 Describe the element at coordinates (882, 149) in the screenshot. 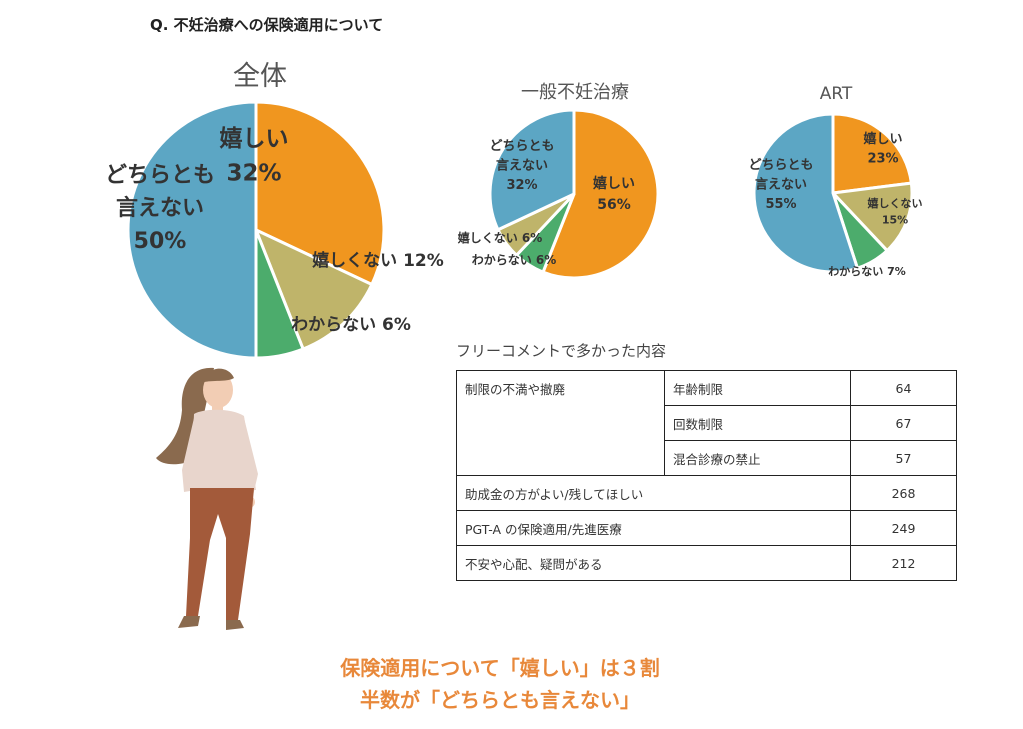

I see `pie-data-label-happy: 嬉しい 23%` at that location.